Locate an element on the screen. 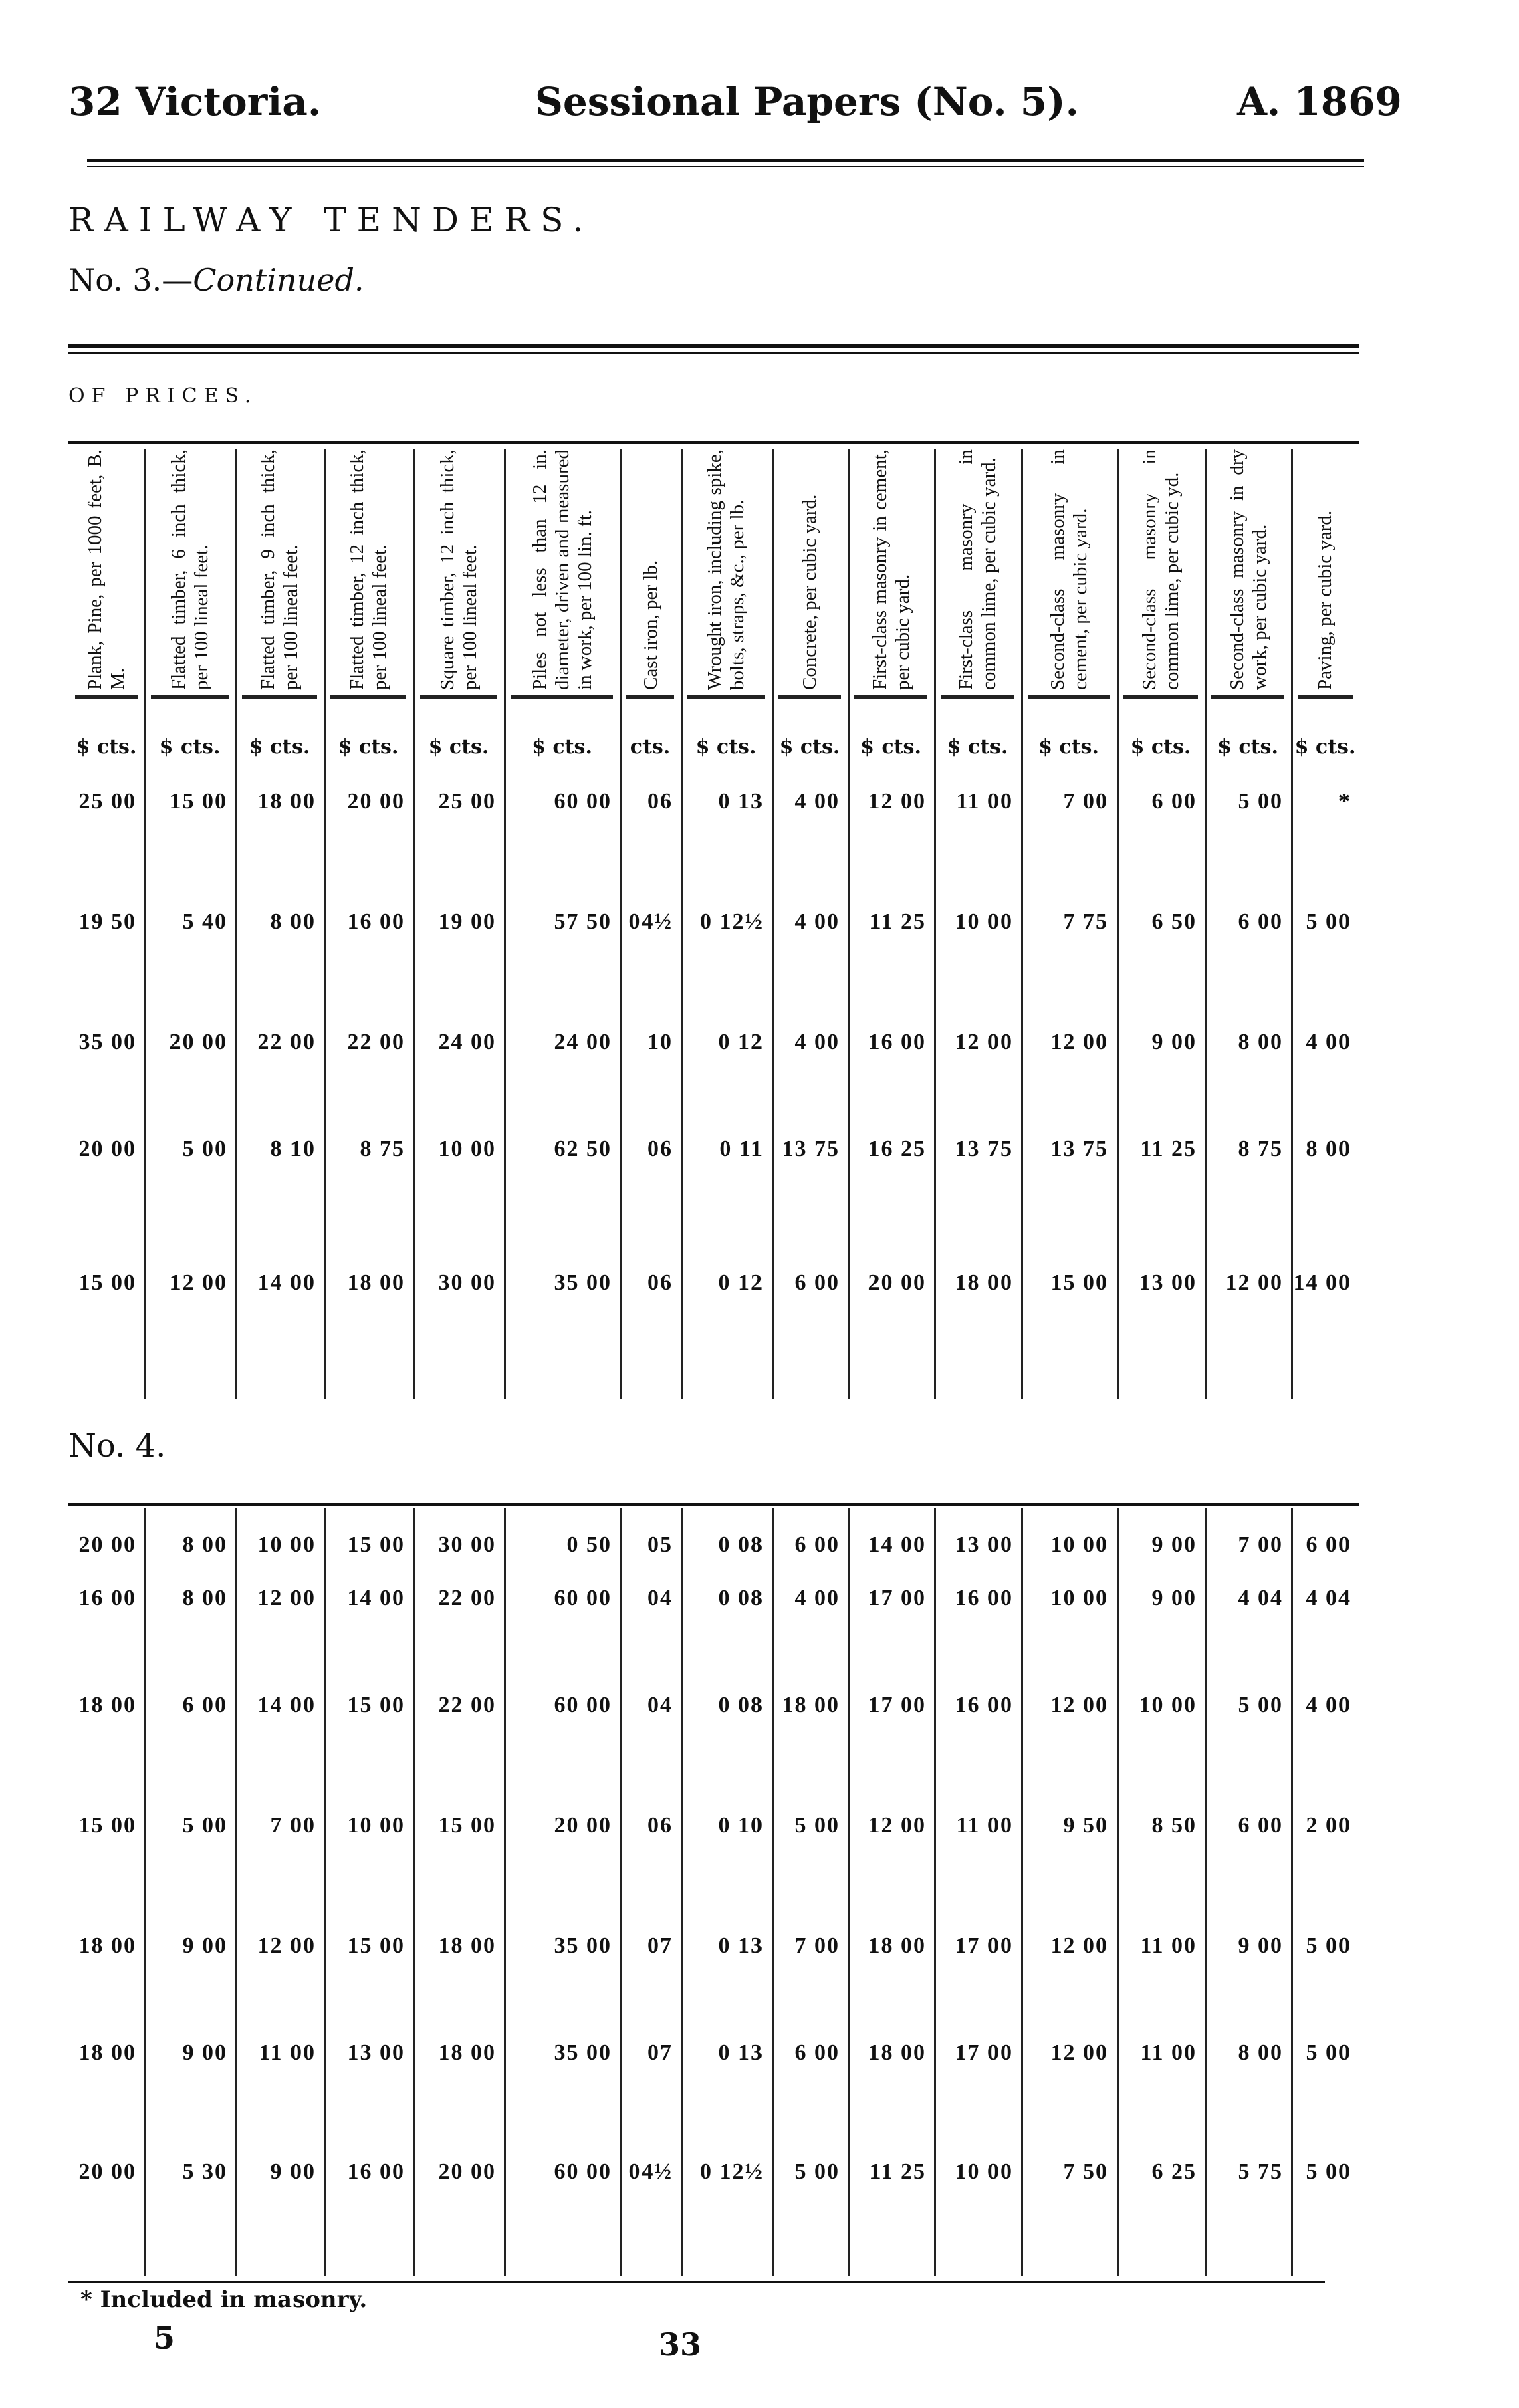  subtitle-continued: Continued. is located at coordinates (278, 280).